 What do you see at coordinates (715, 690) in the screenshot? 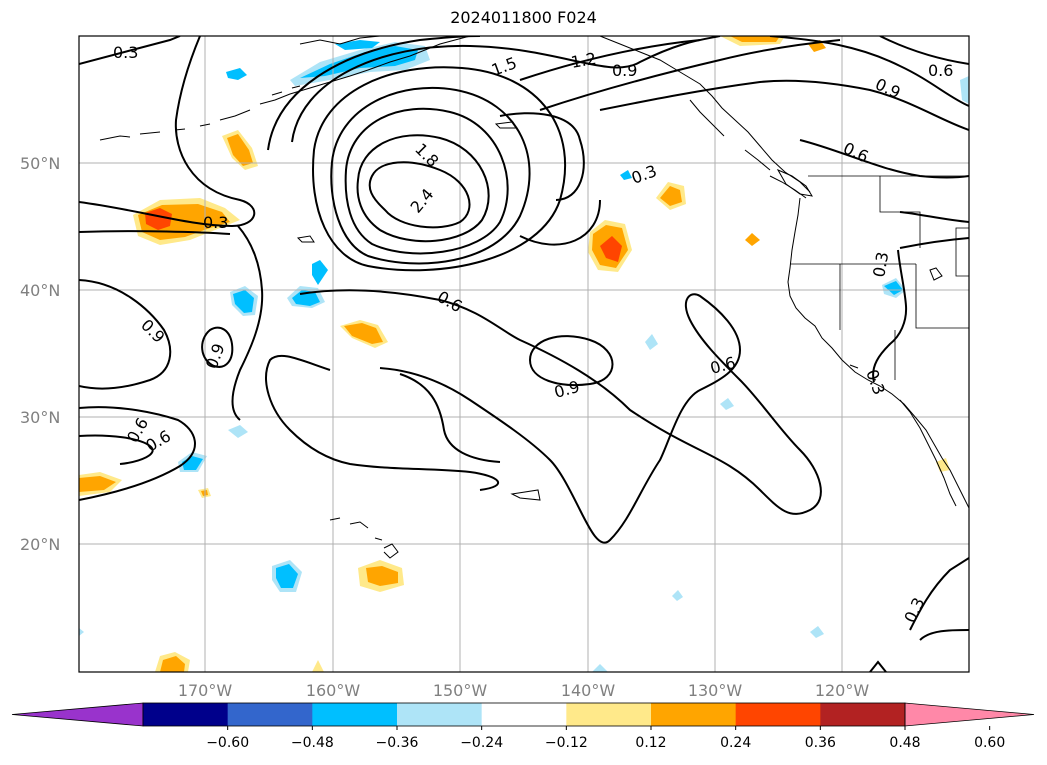
I see `lon-label: 130°W` at bounding box center [715, 690].